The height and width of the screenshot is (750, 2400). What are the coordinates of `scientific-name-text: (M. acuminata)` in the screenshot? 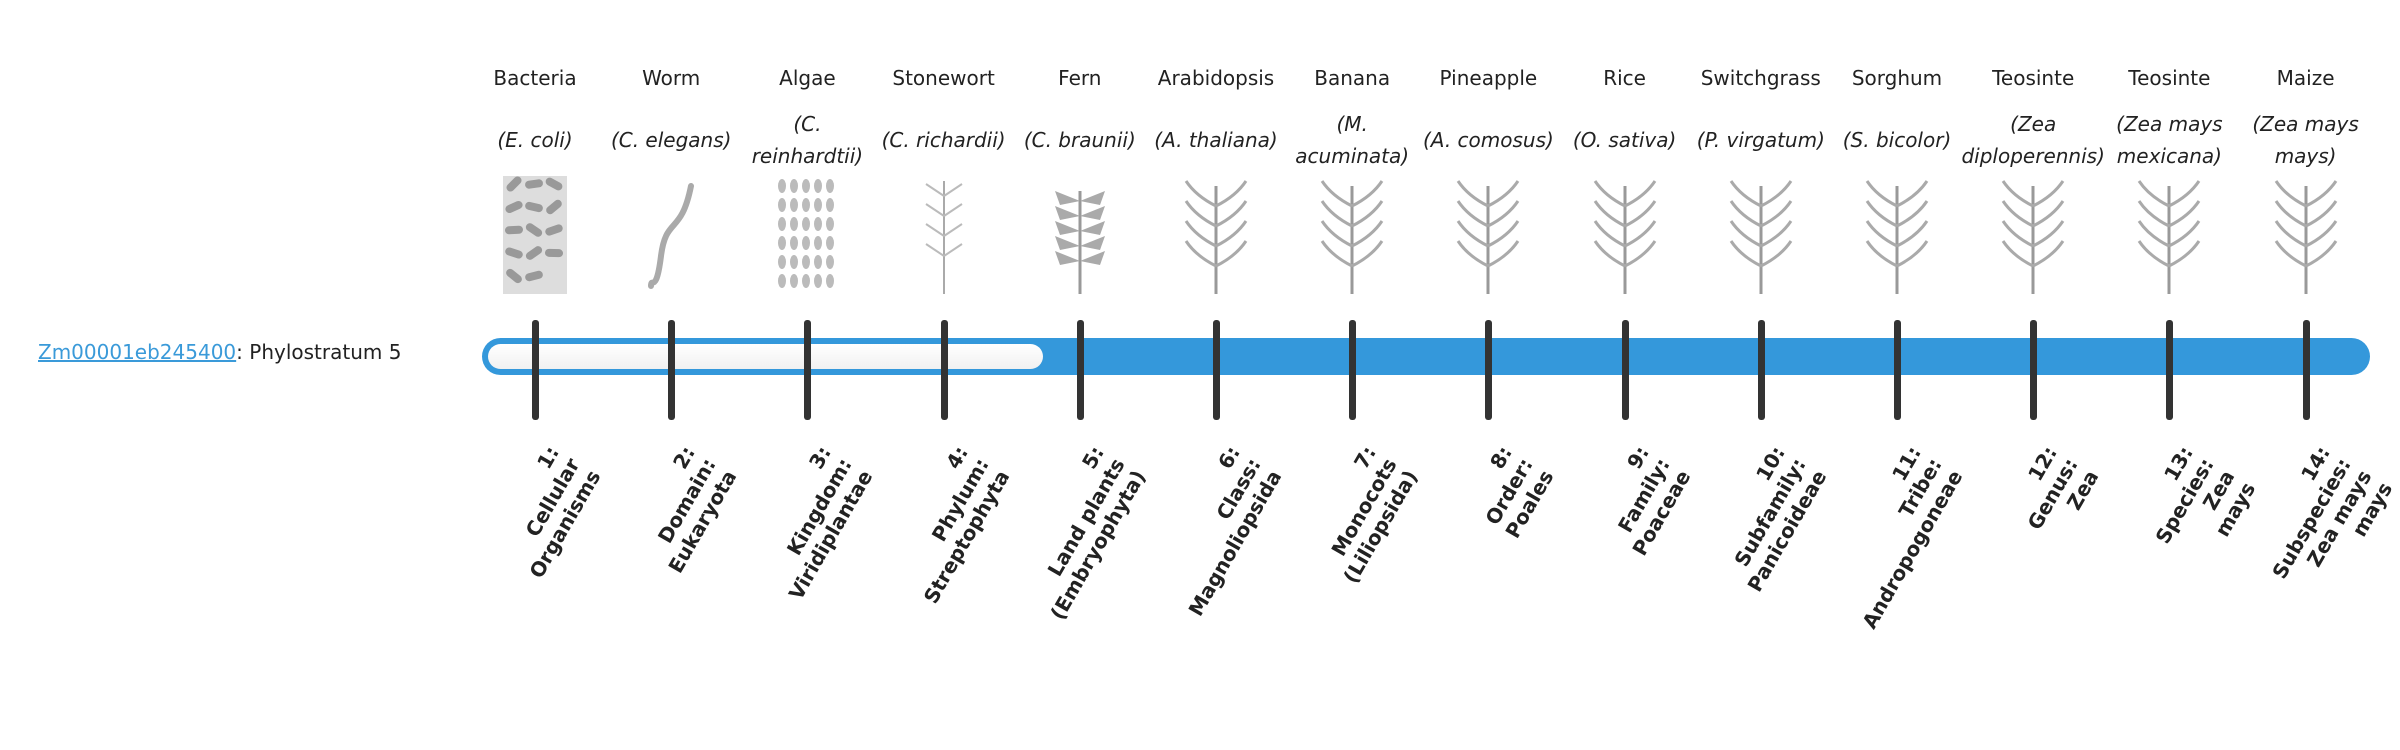 It's located at (1352, 140).